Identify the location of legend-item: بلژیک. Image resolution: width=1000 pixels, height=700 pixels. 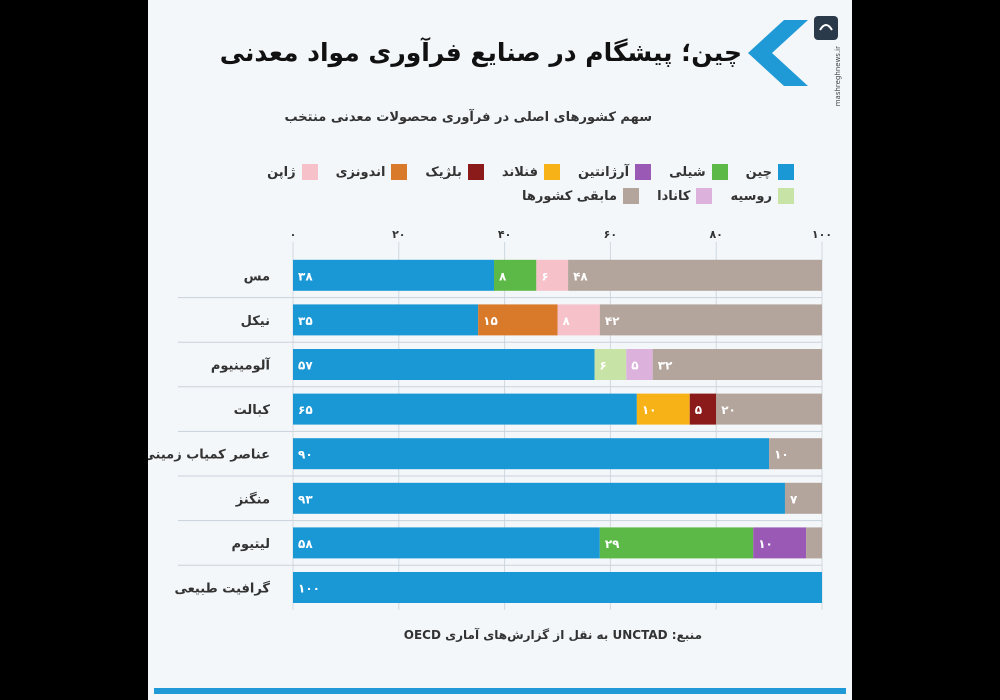
(454, 172).